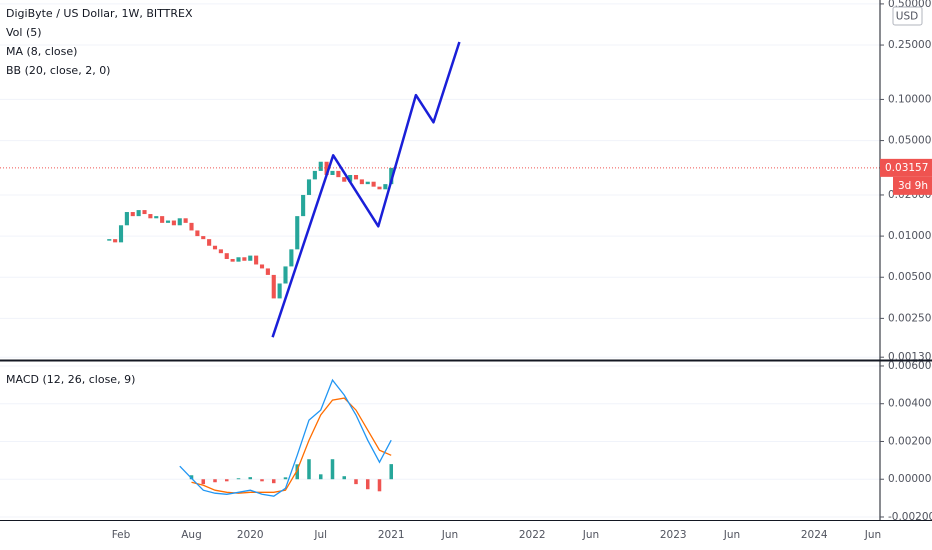 The image size is (932, 550). What do you see at coordinates (909, 141) in the screenshot?
I see `y-tick-label: 0.05000` at bounding box center [909, 141].